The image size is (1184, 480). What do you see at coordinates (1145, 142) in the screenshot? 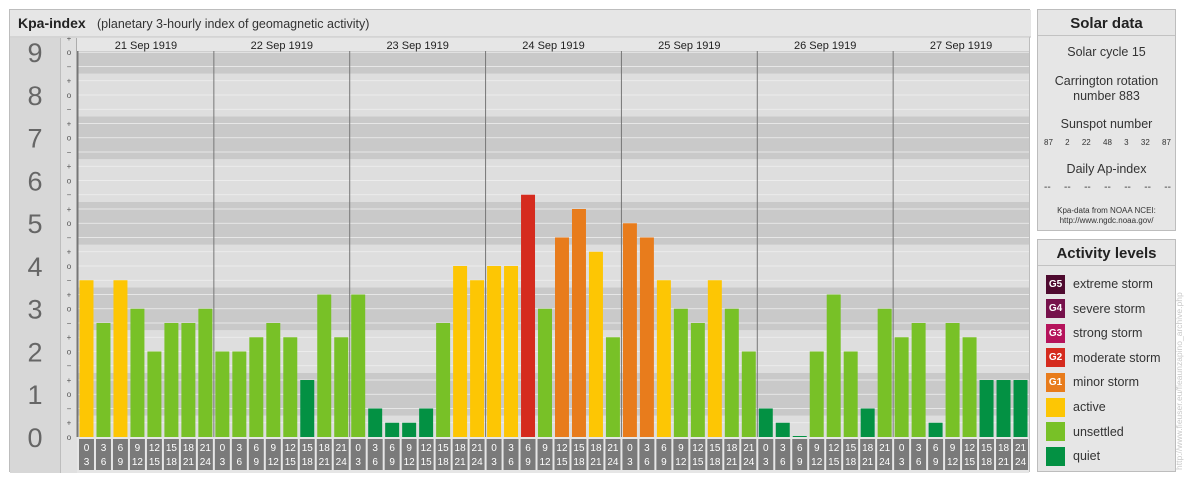
I see `sunspot-number: 32` at bounding box center [1145, 142].